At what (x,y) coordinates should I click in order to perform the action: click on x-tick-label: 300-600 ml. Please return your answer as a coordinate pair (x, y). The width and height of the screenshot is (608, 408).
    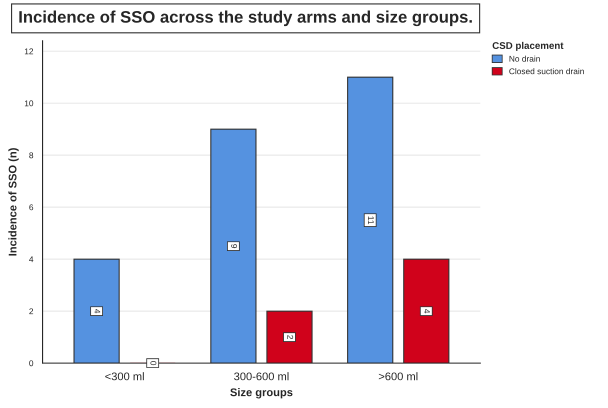
    Looking at the image, I should click on (261, 376).